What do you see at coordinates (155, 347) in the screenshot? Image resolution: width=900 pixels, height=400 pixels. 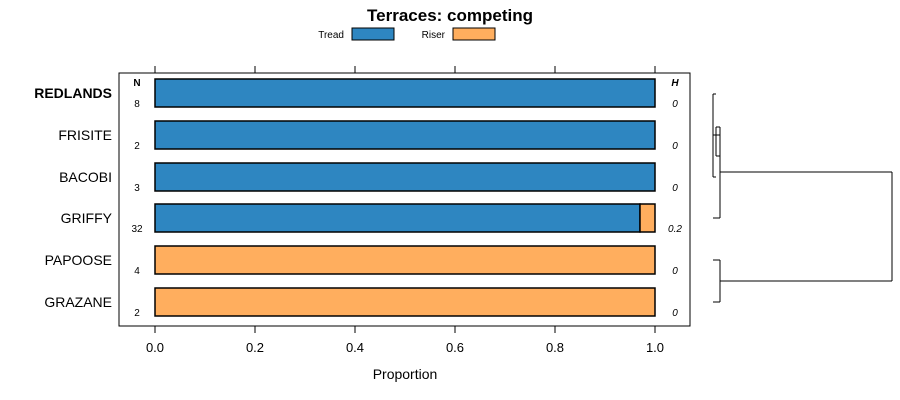 I see `x-tick-label-0: 0.0` at bounding box center [155, 347].